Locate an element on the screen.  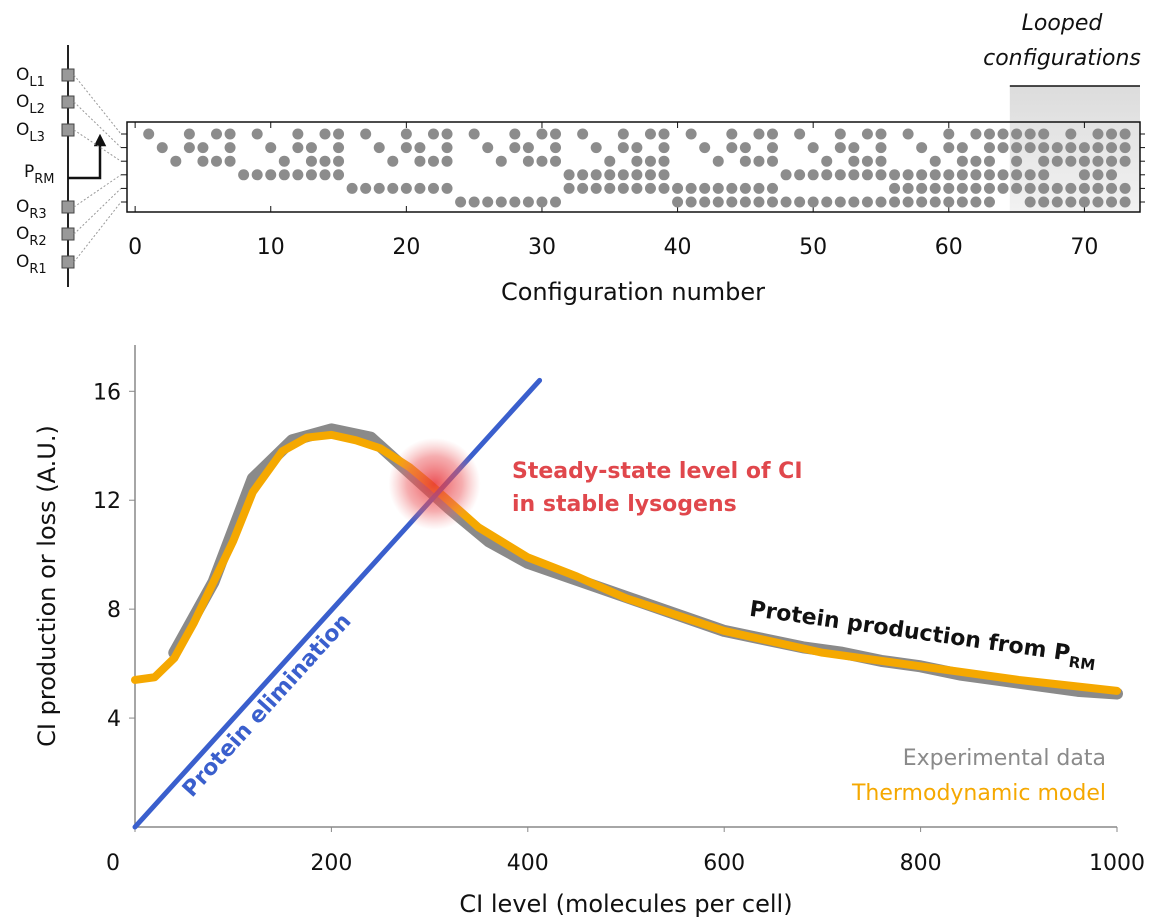
site-label-sub: R2 is located at coordinates (37, 241).